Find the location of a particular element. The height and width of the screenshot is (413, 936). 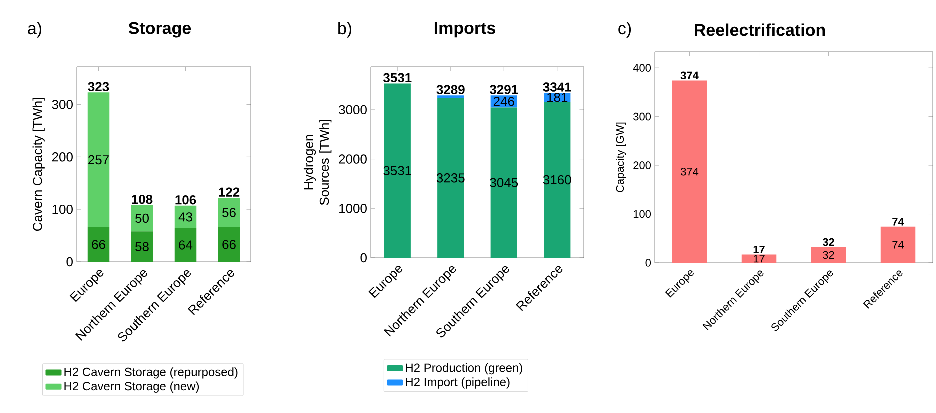

data-label: 17 is located at coordinates (759, 259).